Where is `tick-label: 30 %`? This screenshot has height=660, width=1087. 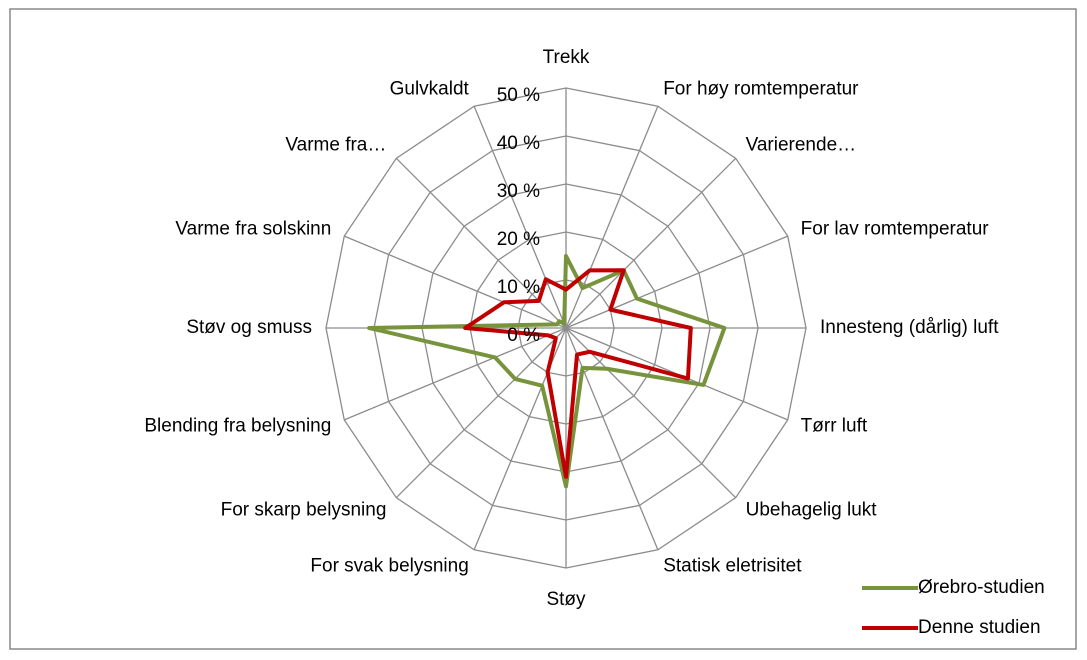 tick-label: 30 % is located at coordinates (518, 191).